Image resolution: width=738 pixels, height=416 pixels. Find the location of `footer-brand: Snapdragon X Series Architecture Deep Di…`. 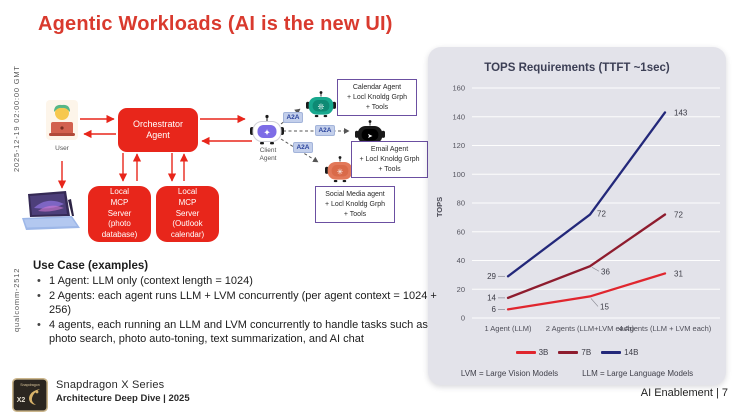

footer-brand: Snapdragon X Series Architecture Deep Di… is located at coordinates (123, 391).